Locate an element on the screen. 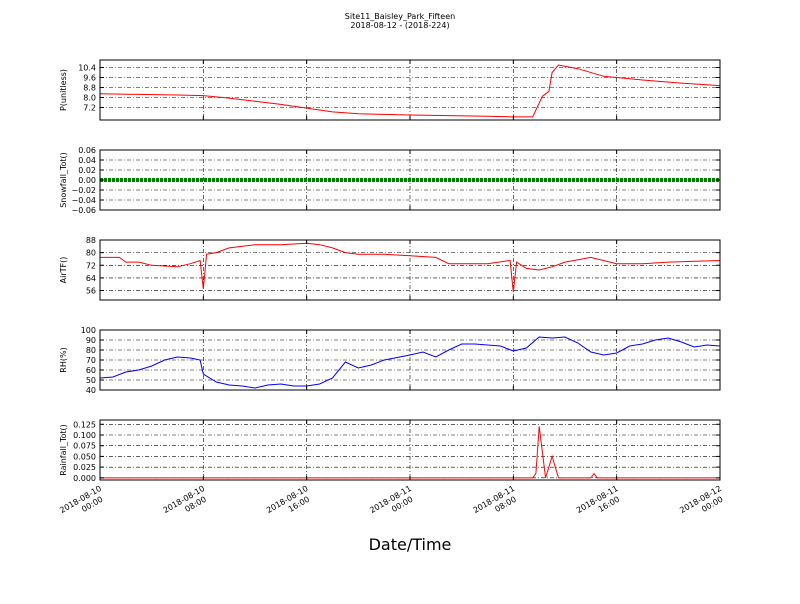  y-tick-label: 72 is located at coordinates (91, 265).